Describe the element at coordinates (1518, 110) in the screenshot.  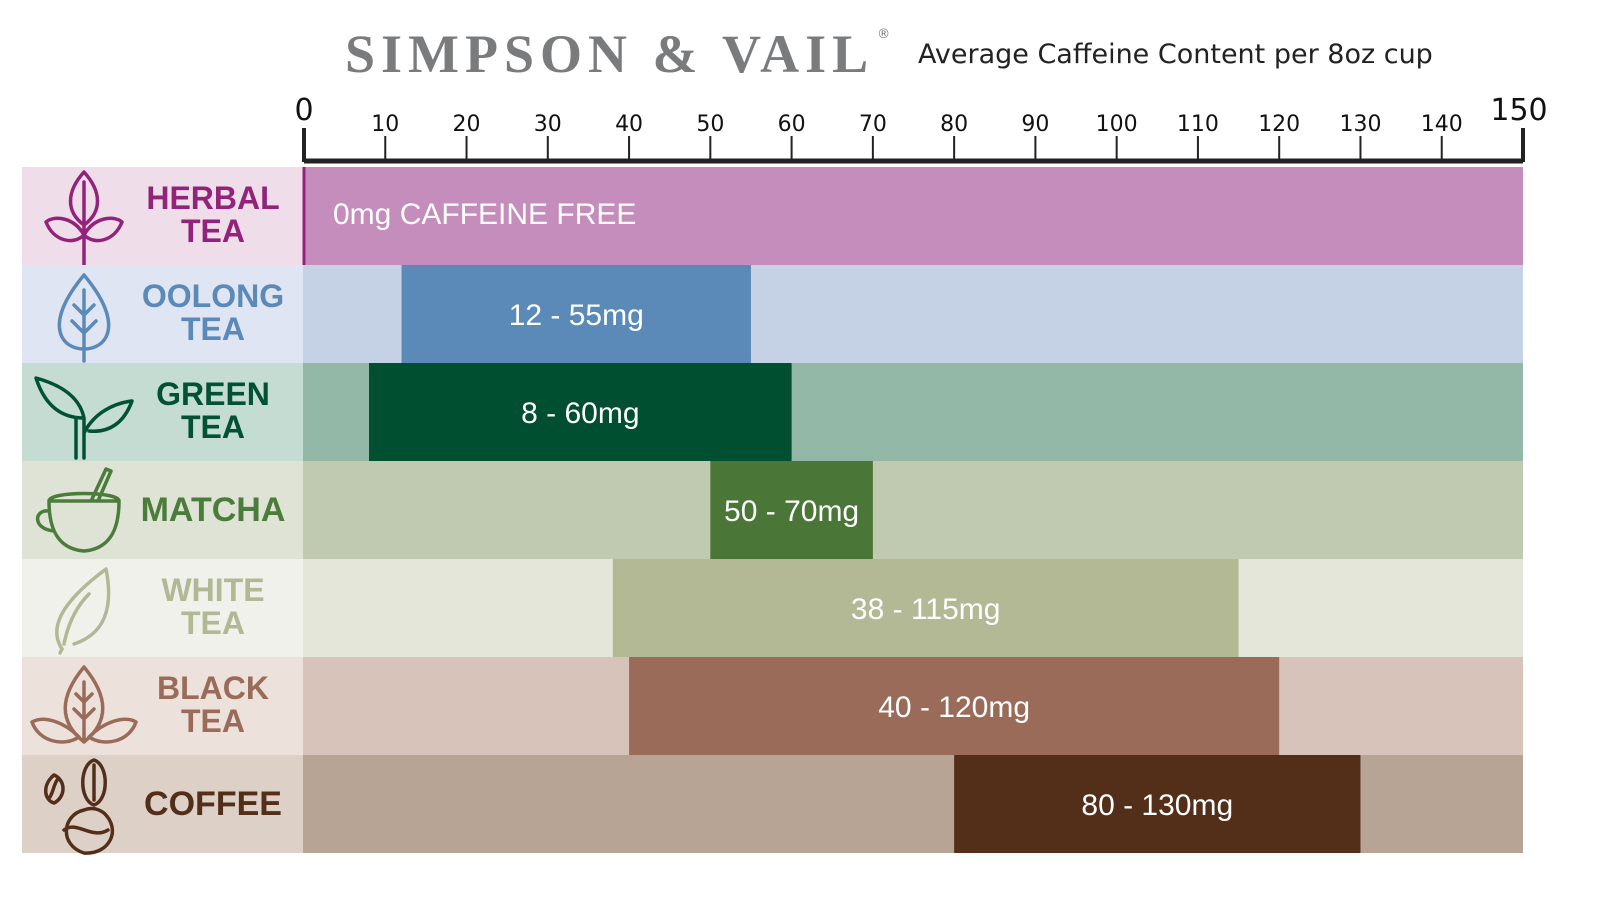
I see `x-tick-label: 150` at that location.